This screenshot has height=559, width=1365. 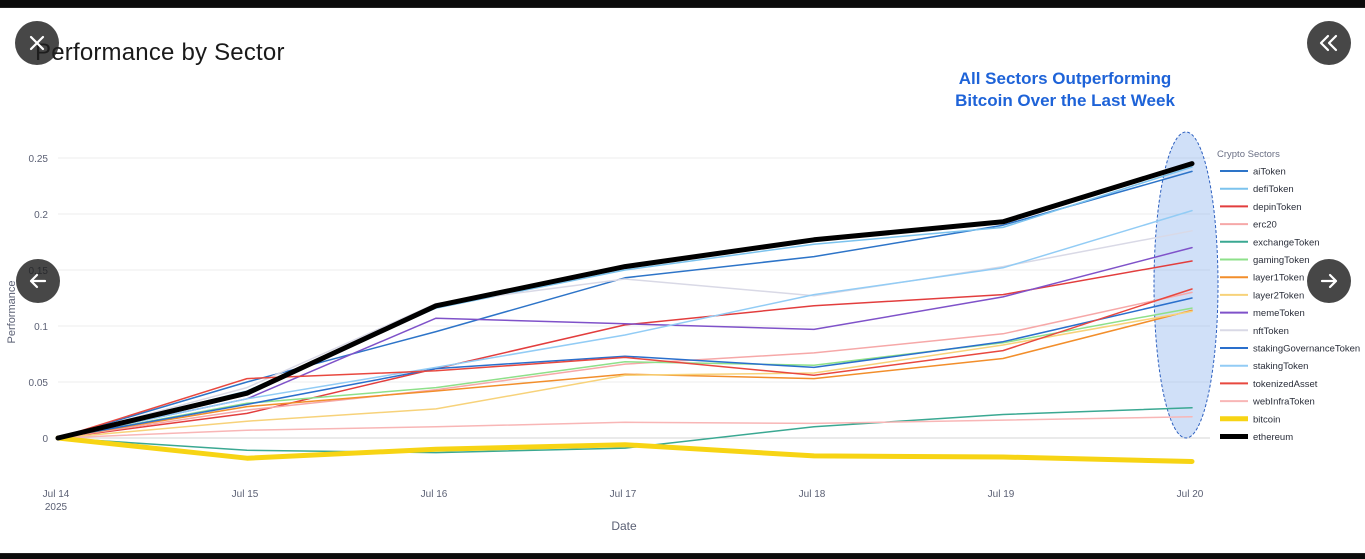 What do you see at coordinates (625, 449) in the screenshot?
I see `series-line-bitcoin` at bounding box center [625, 449].